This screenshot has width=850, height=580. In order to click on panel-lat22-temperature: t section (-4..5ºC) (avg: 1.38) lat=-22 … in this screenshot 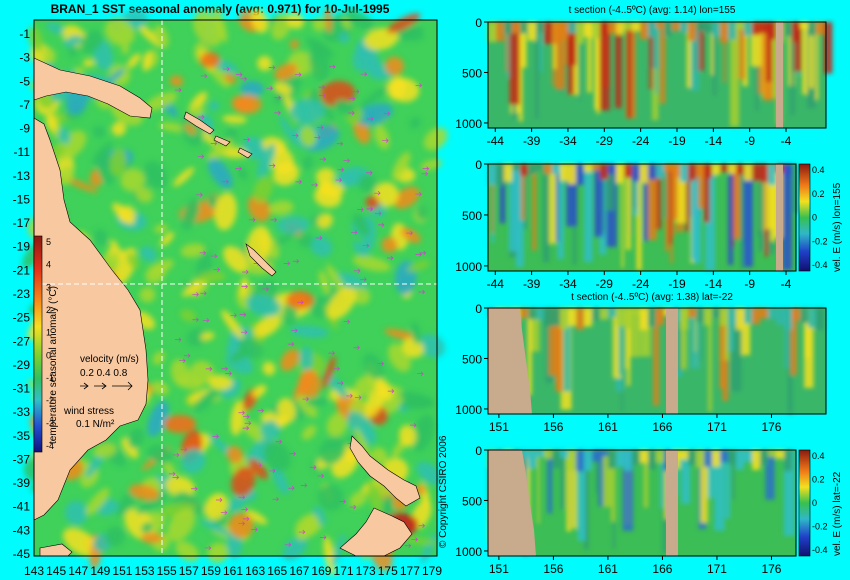, I will do `click(641, 363)`.